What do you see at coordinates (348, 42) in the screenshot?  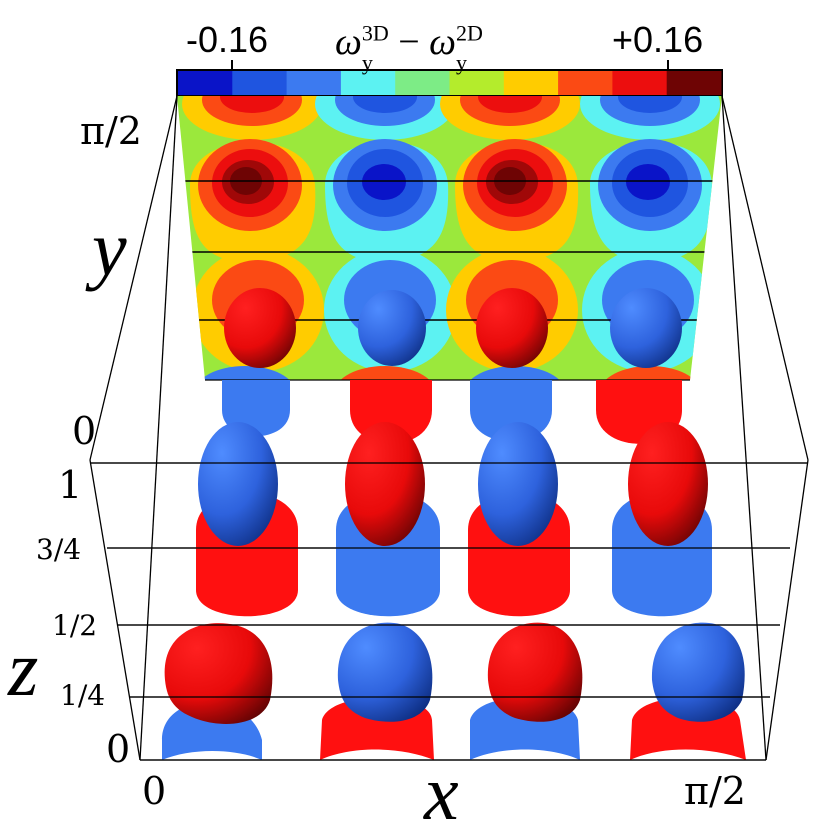 I see `omega-symbol: ω` at bounding box center [348, 42].